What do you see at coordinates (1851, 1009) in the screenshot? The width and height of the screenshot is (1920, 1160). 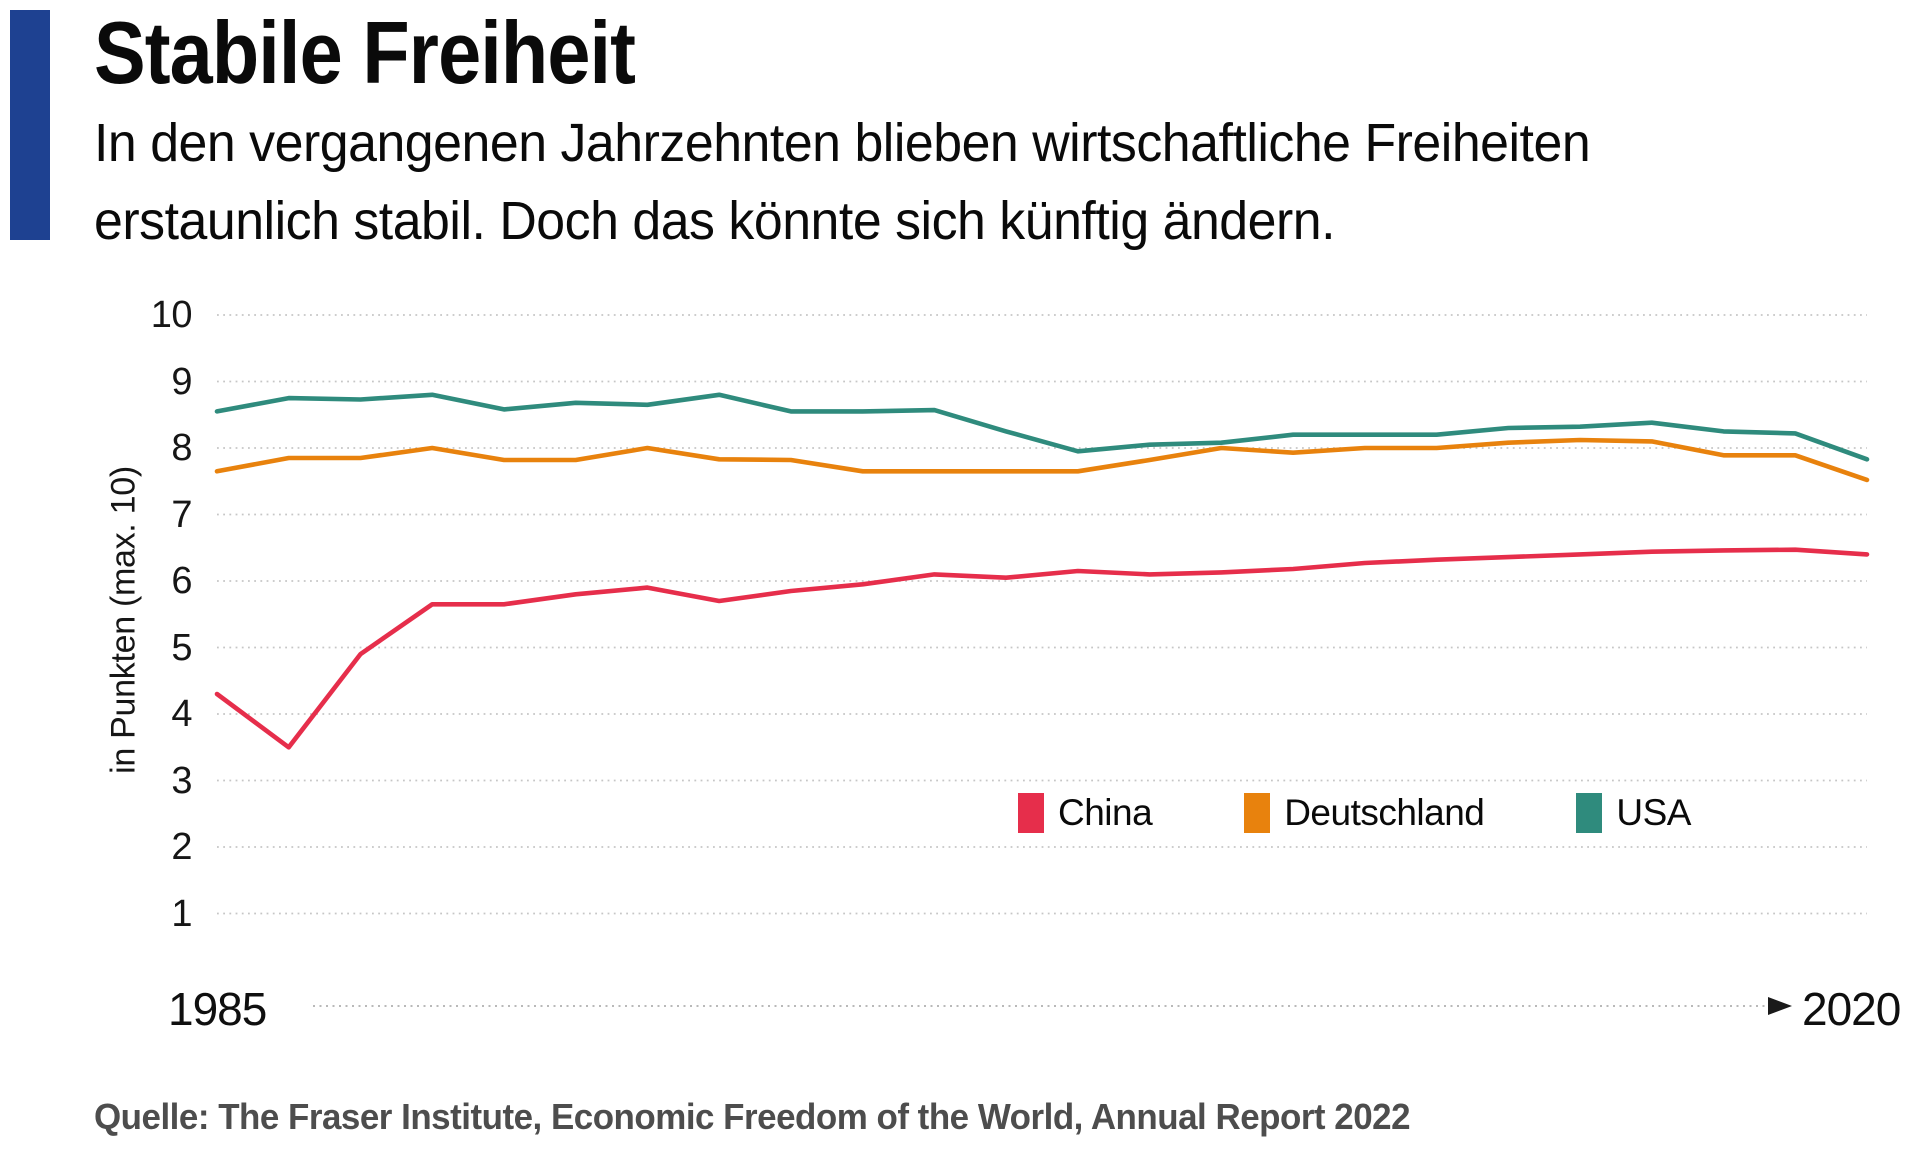 I see `x-axis-end-label: 2020` at bounding box center [1851, 1009].